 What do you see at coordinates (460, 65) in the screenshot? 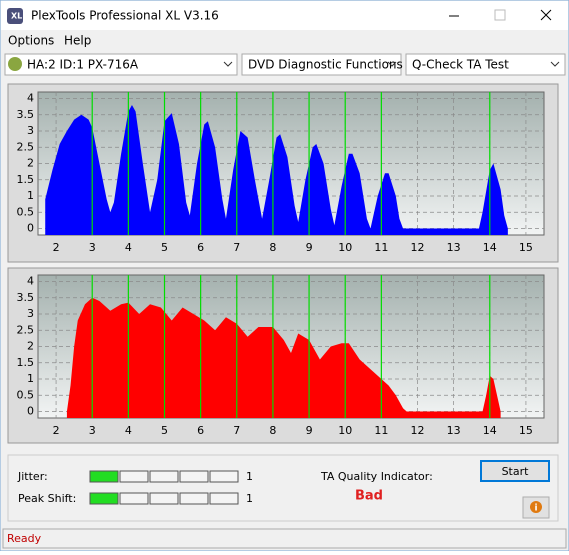
I see `test-text: Q-Check TA Test` at bounding box center [460, 65].